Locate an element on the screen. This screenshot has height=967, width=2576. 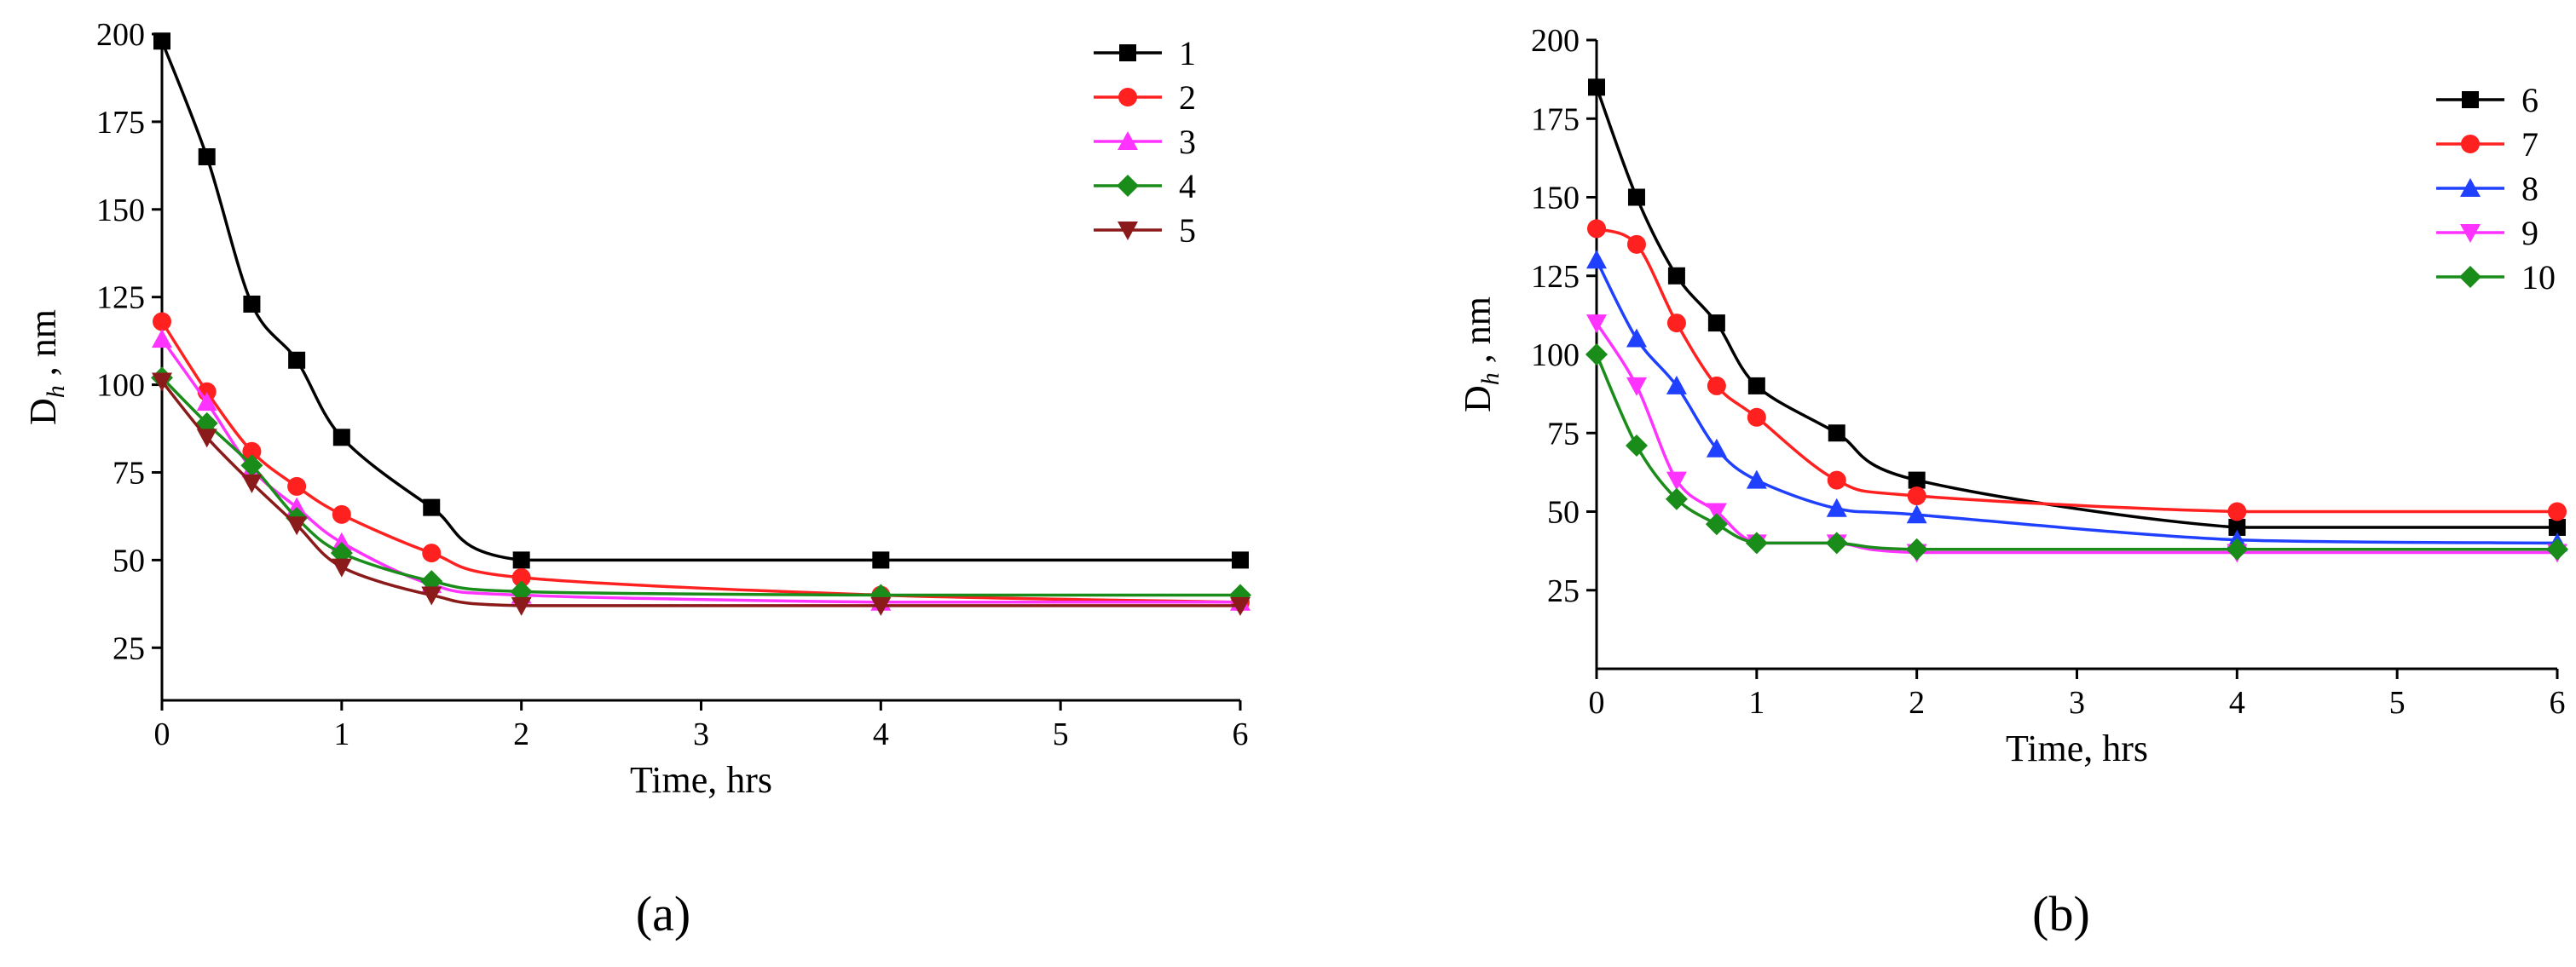
panel-caption: (b) is located at coordinates (2061, 913).